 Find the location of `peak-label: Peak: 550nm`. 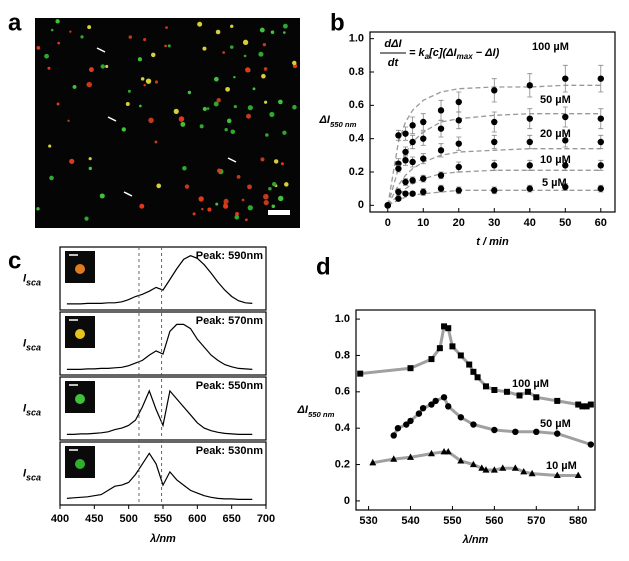

peak-label: Peak: 550nm is located at coordinates (229, 386).